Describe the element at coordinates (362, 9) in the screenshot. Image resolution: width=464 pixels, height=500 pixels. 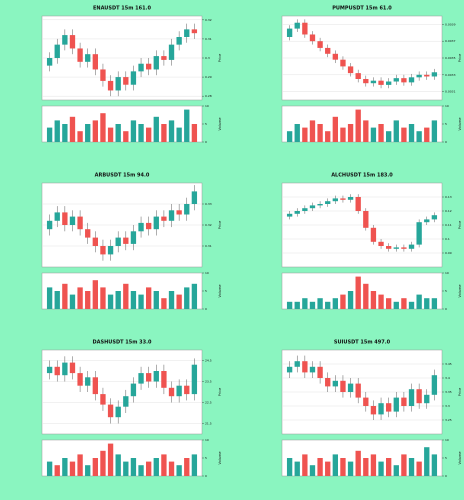
I see `chart-title: PUMPUSDT 15m 61.0` at that location.